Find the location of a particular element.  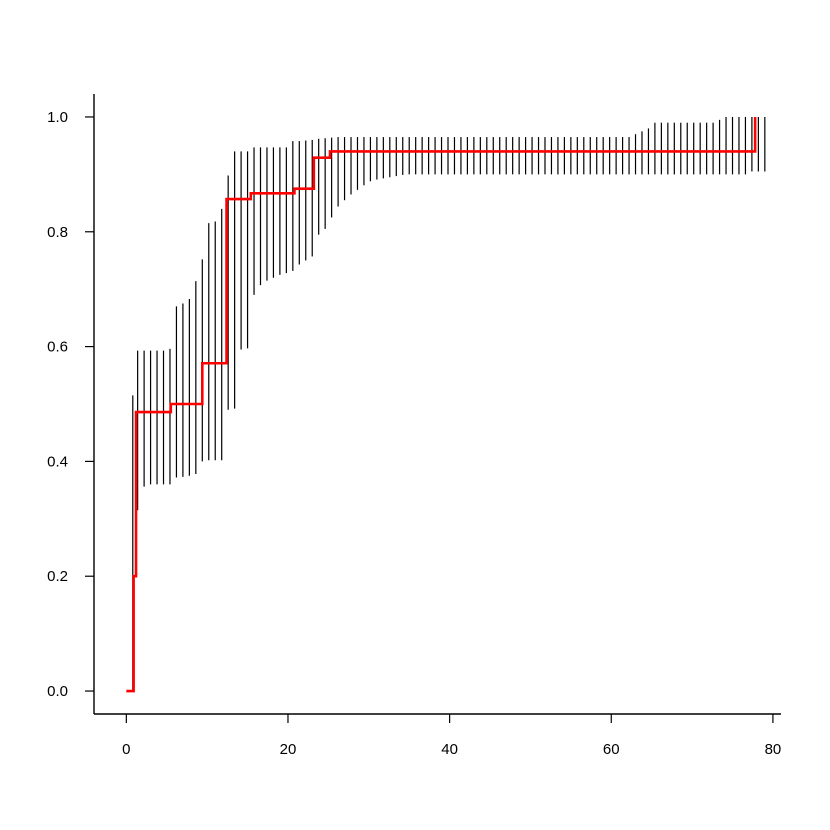

y-tick-label: 0.8 is located at coordinates (57, 232).